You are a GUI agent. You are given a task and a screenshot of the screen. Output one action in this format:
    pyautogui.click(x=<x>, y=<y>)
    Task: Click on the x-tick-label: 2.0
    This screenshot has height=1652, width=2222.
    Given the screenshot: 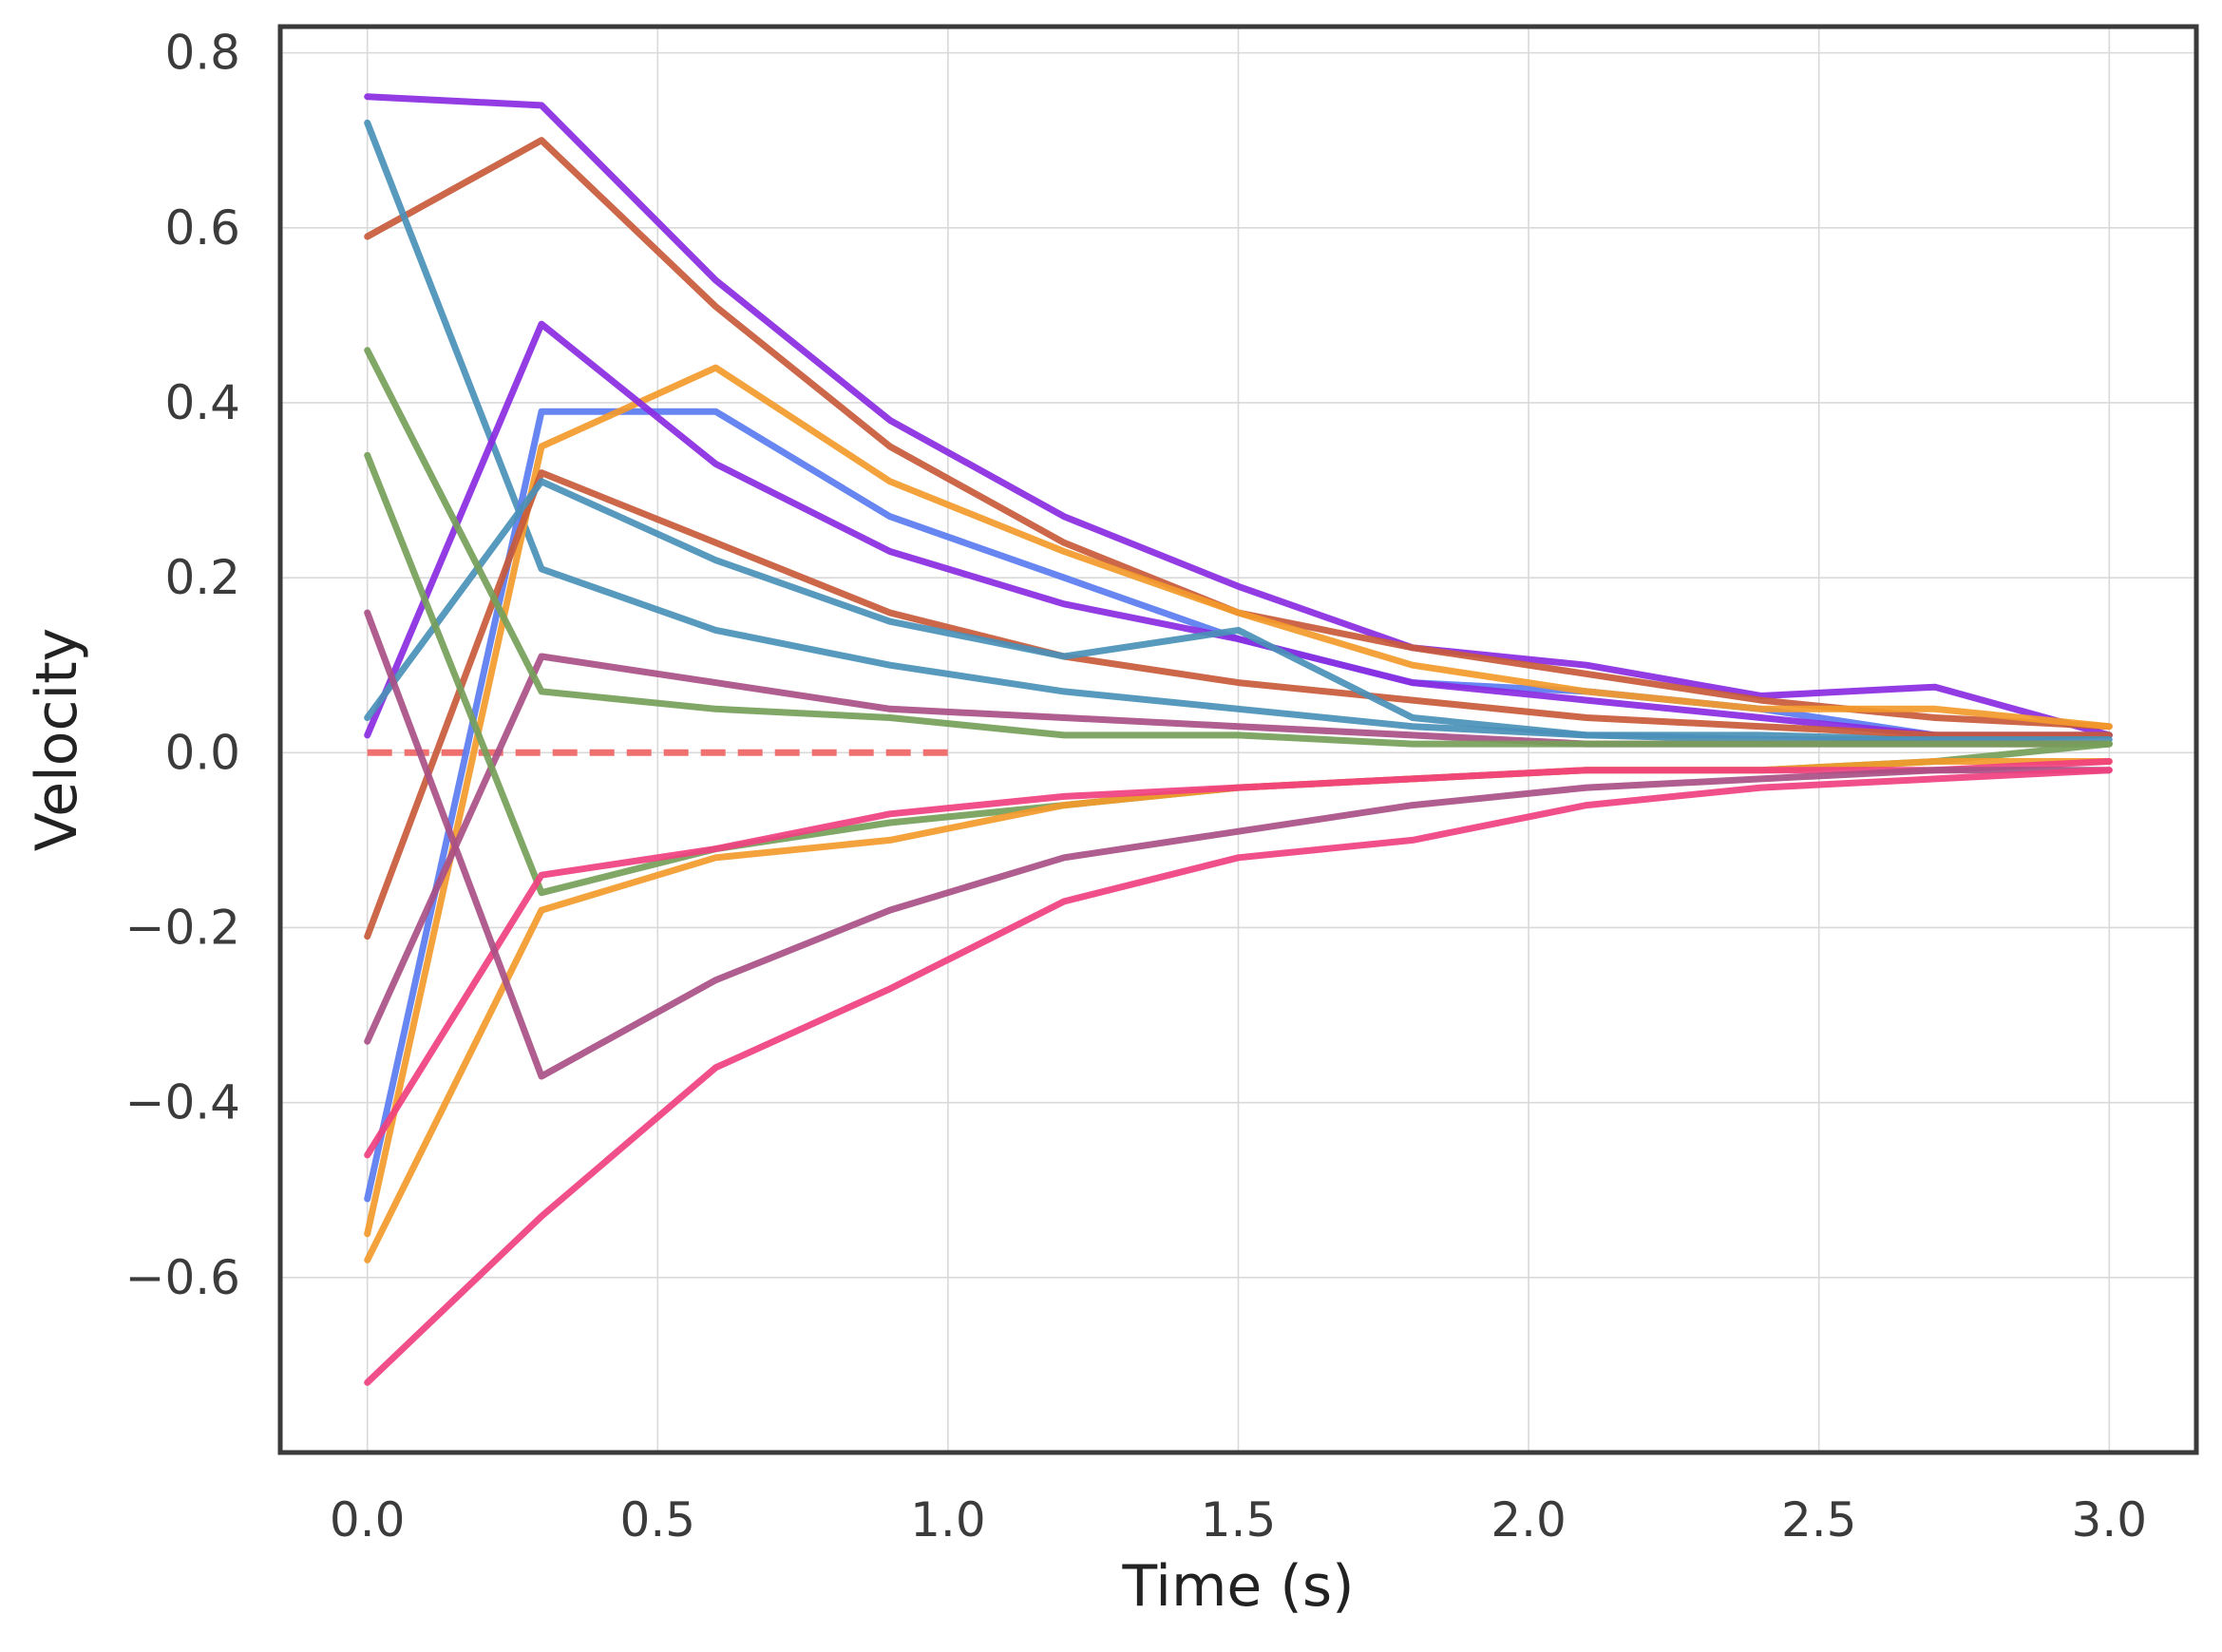 What is the action you would take?
    pyautogui.click(x=1529, y=1520)
    